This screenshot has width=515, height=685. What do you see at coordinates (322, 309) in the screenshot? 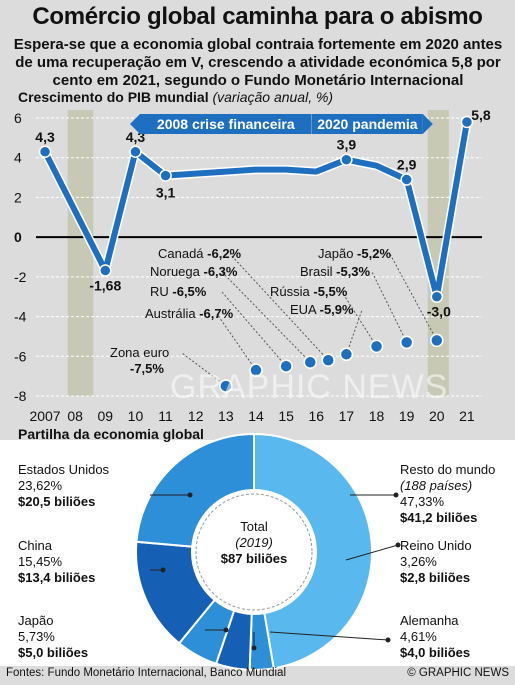
I see `country-label: EUA -5,9%` at bounding box center [322, 309].